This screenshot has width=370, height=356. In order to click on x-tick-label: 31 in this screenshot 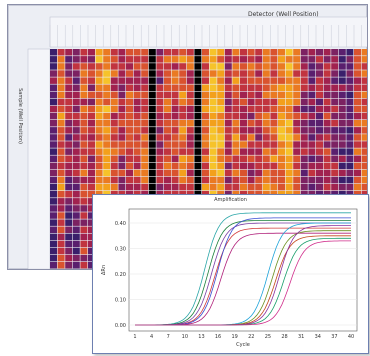, I will do `click(301, 337)`.